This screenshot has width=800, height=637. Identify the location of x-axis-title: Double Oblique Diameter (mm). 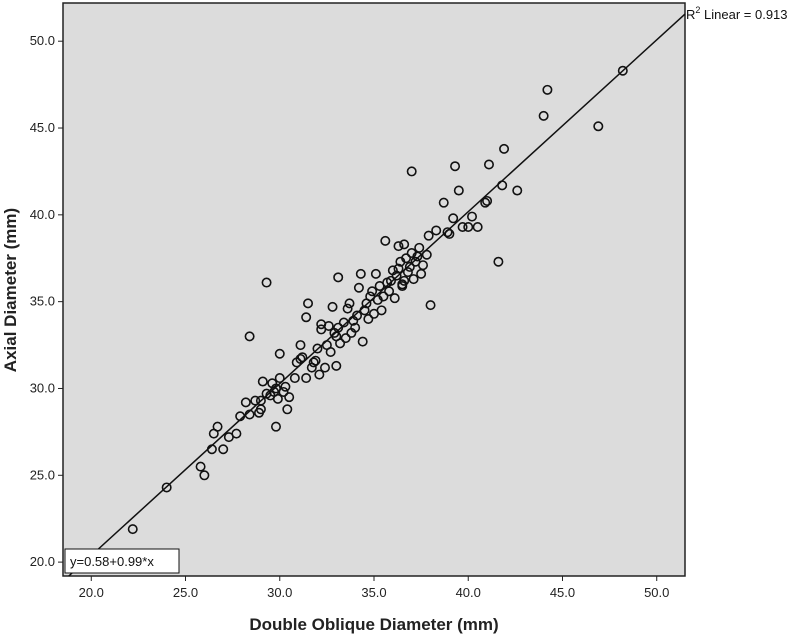
(373, 624).